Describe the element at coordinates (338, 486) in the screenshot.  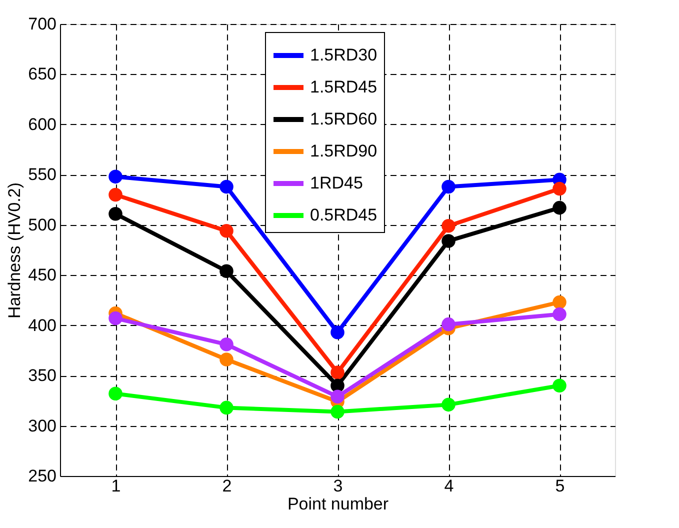
I see `x-tick-label: 3` at that location.